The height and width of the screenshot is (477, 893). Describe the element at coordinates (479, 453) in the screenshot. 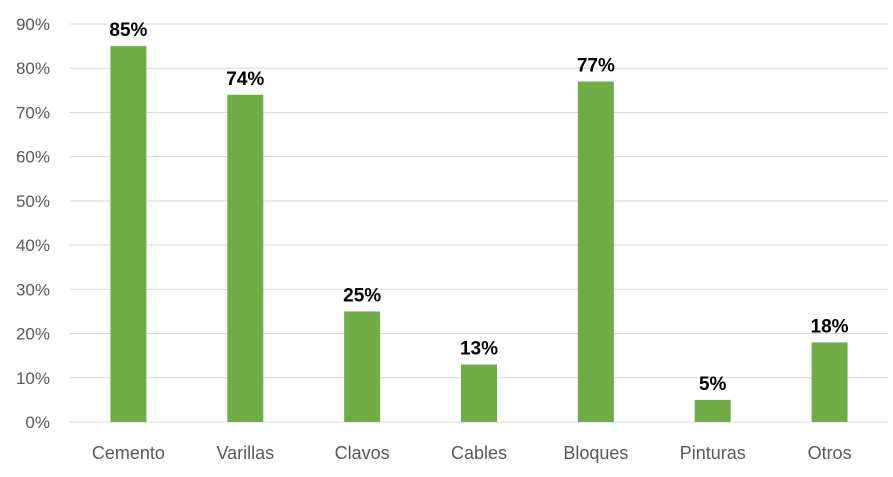

I see `x-category-label: Cables` at that location.